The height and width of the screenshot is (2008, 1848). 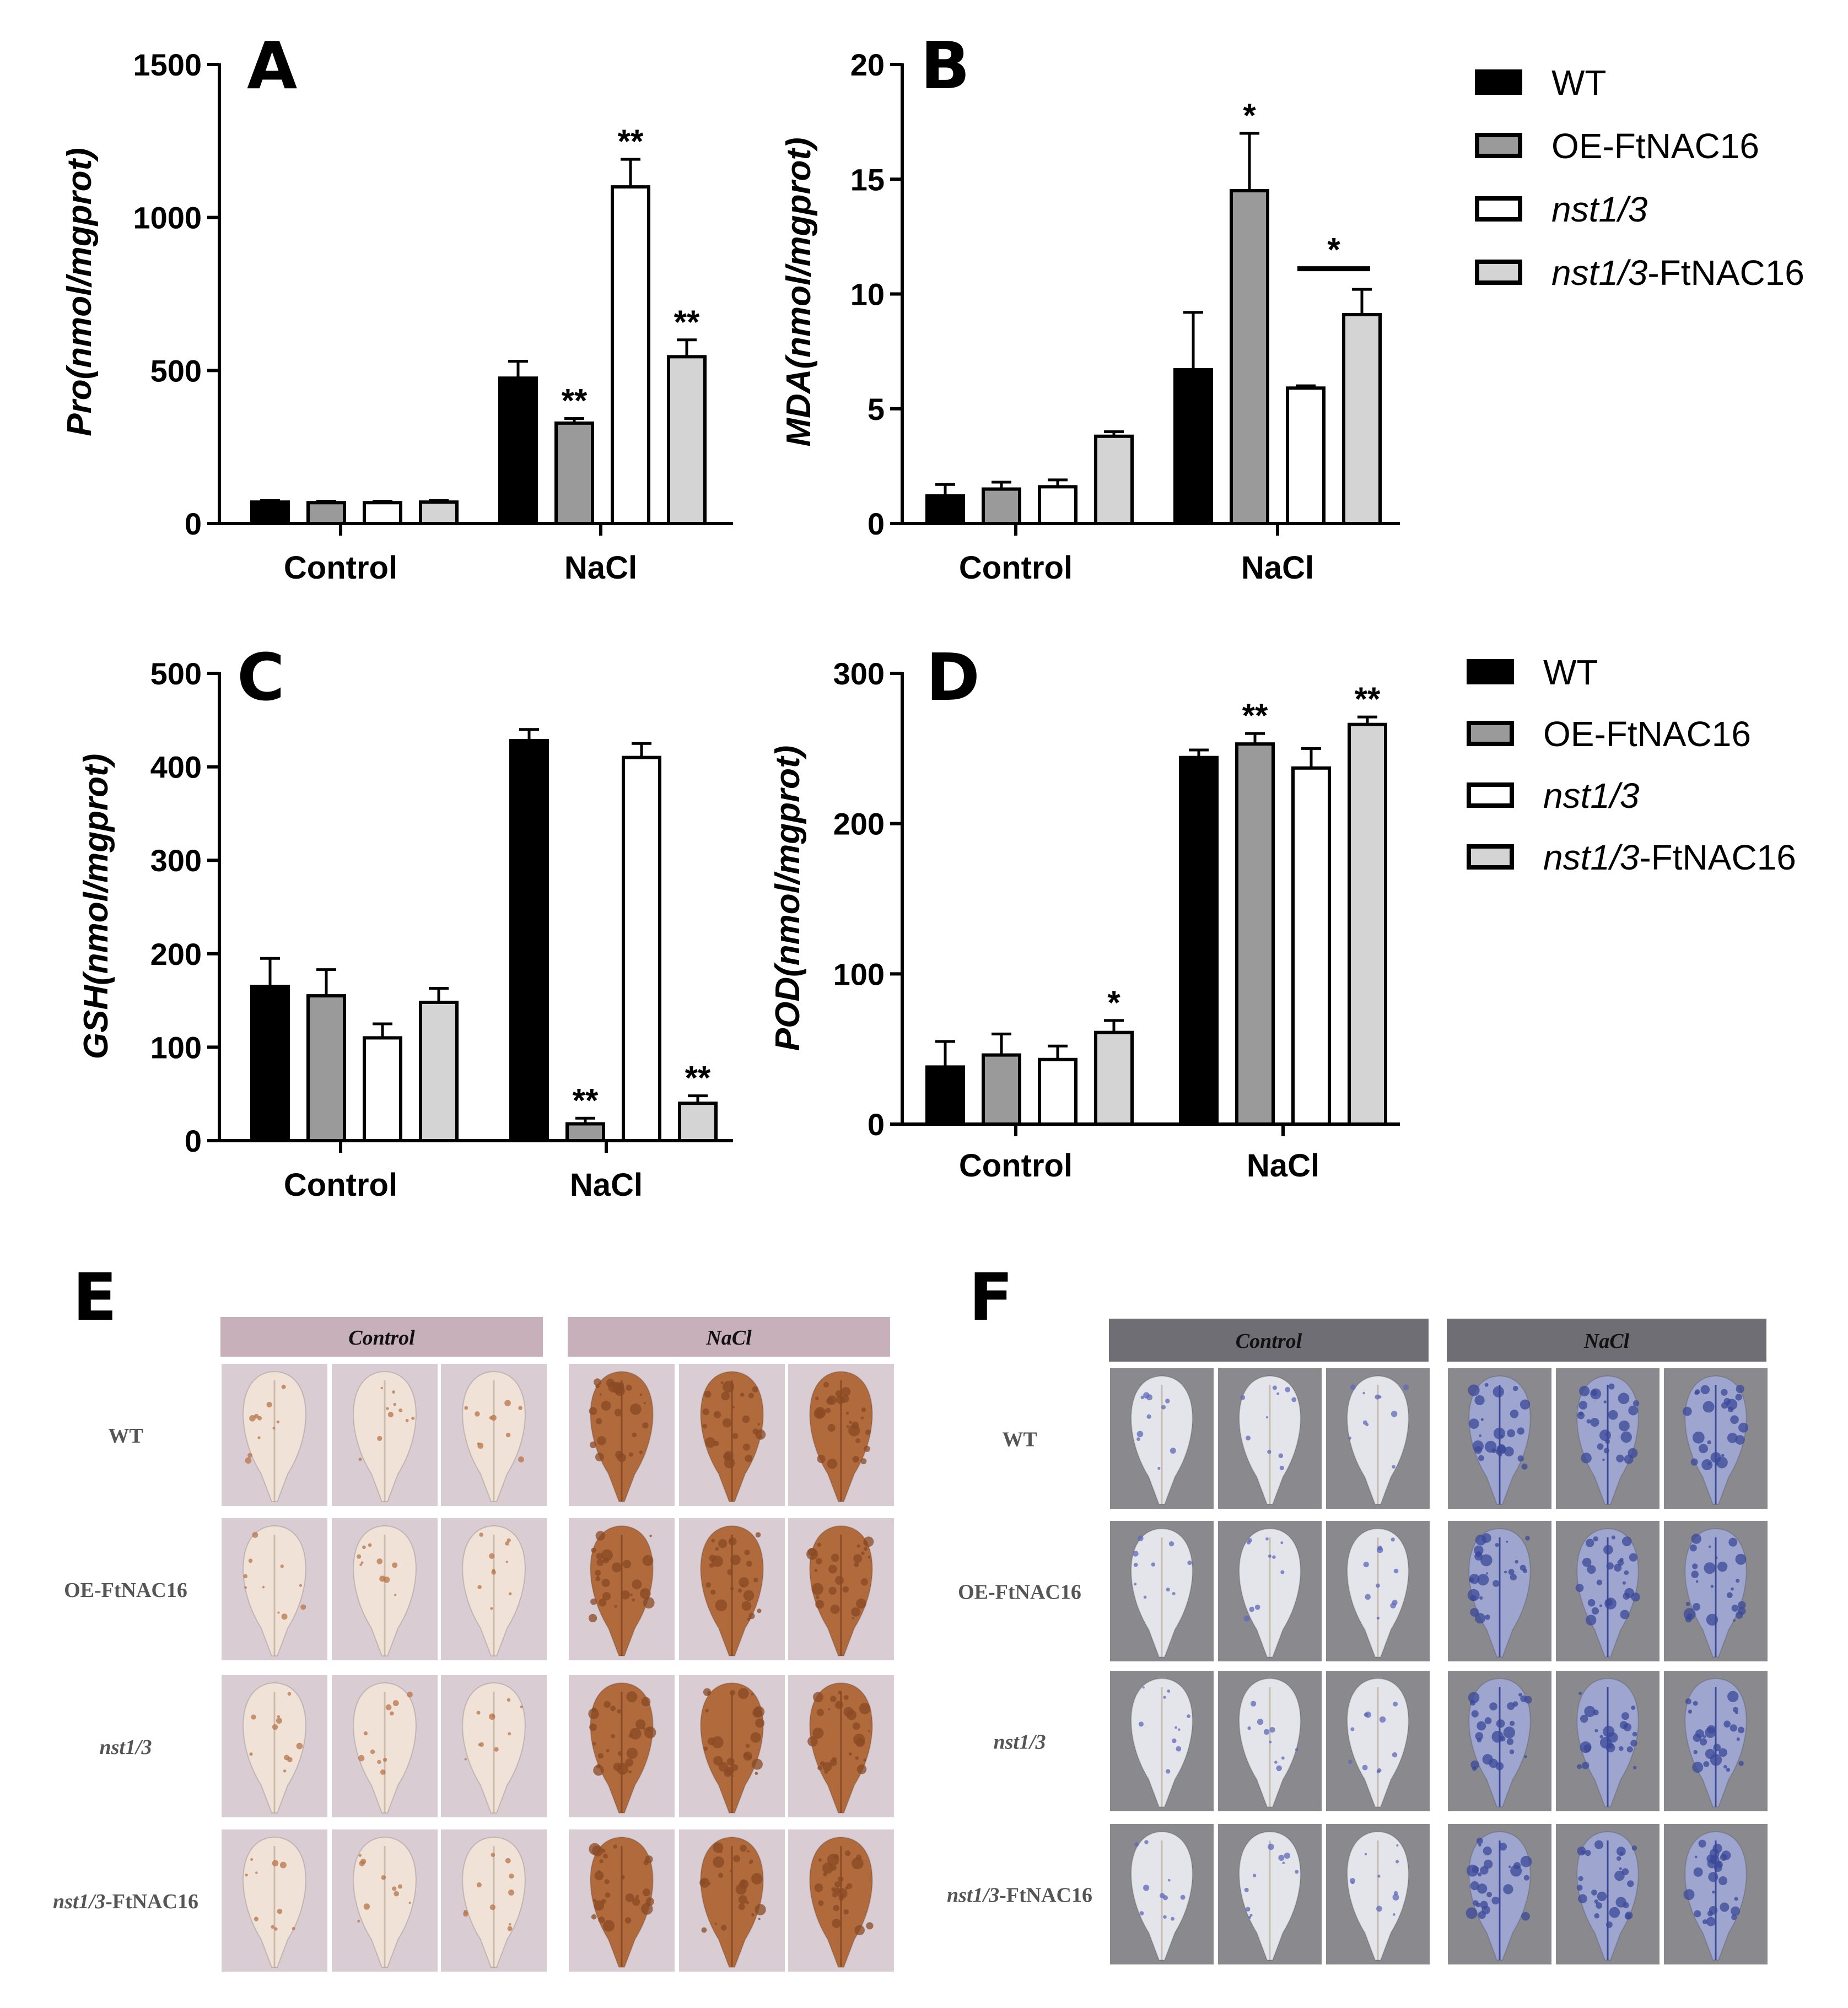 I want to click on column-header-bg, so click(x=1269, y=1340).